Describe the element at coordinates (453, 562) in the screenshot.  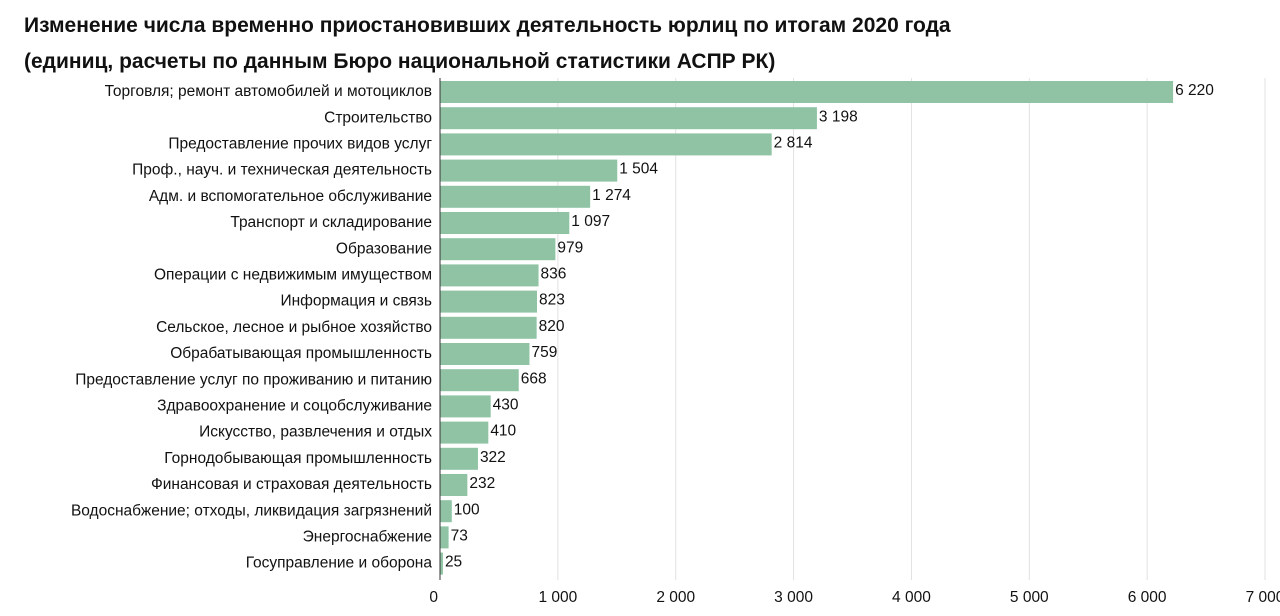
I see `value-label: 25` at that location.